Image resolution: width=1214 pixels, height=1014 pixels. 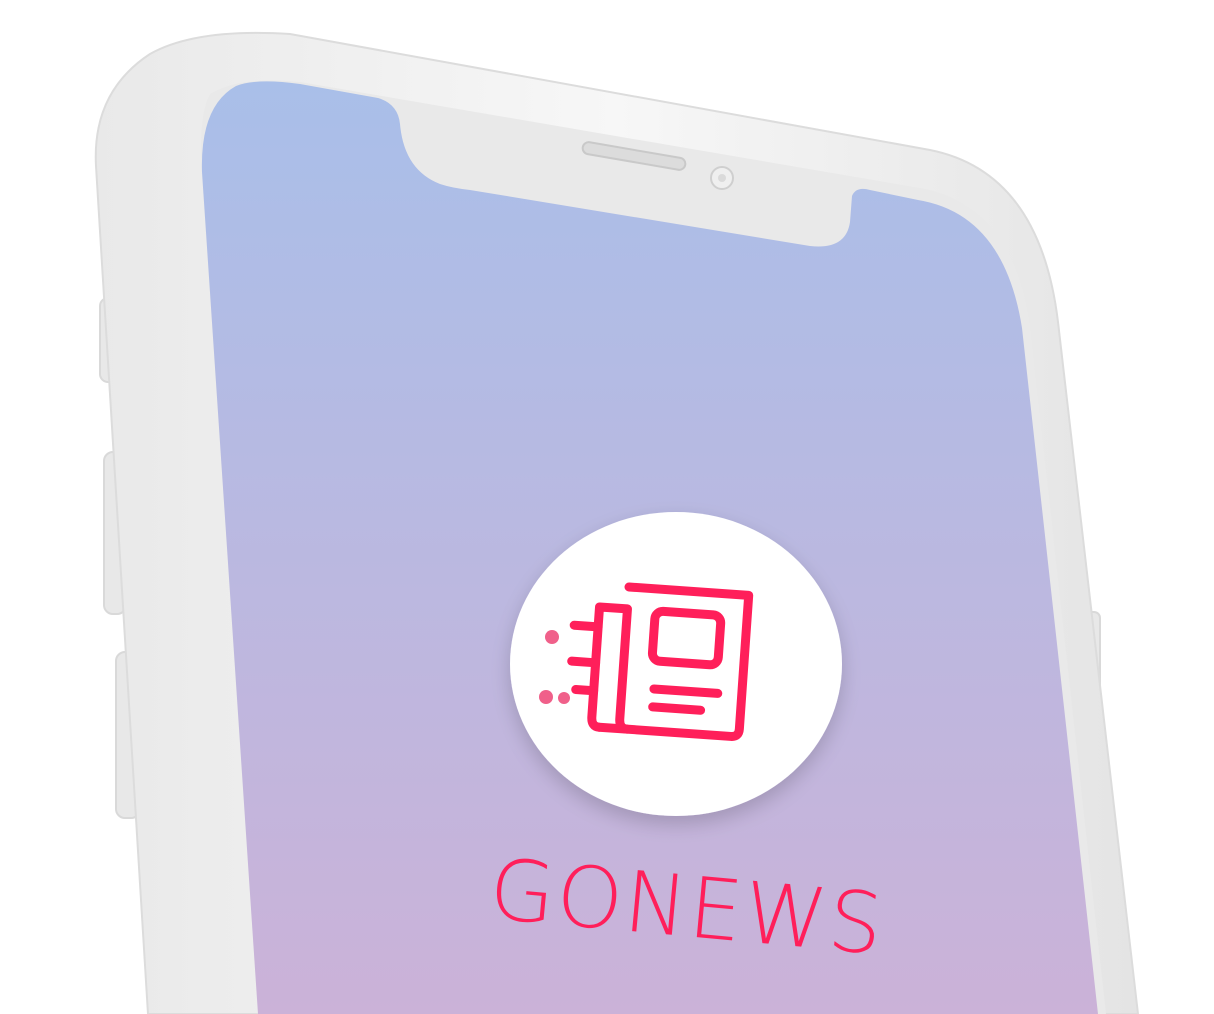 What do you see at coordinates (554, 667) in the screenshot?
I see `speed-dots` at bounding box center [554, 667].